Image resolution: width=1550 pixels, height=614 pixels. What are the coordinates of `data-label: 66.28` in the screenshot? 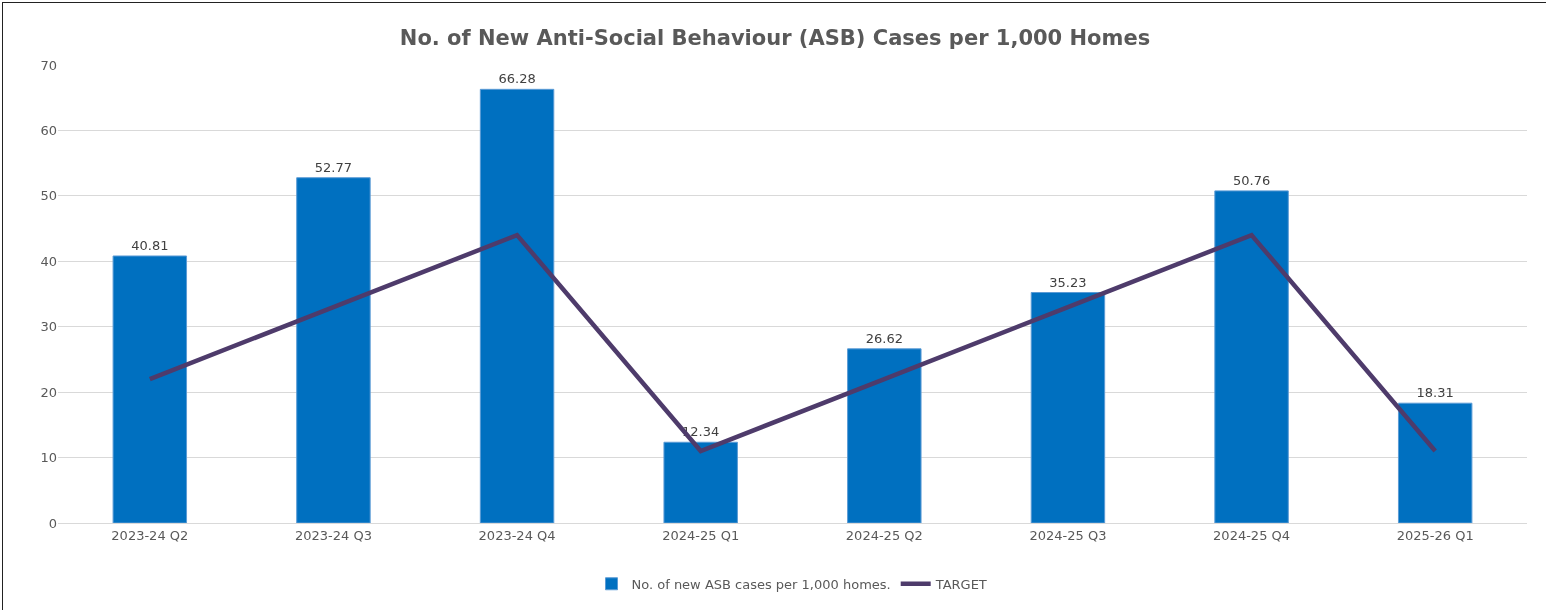 It's located at (517, 79).